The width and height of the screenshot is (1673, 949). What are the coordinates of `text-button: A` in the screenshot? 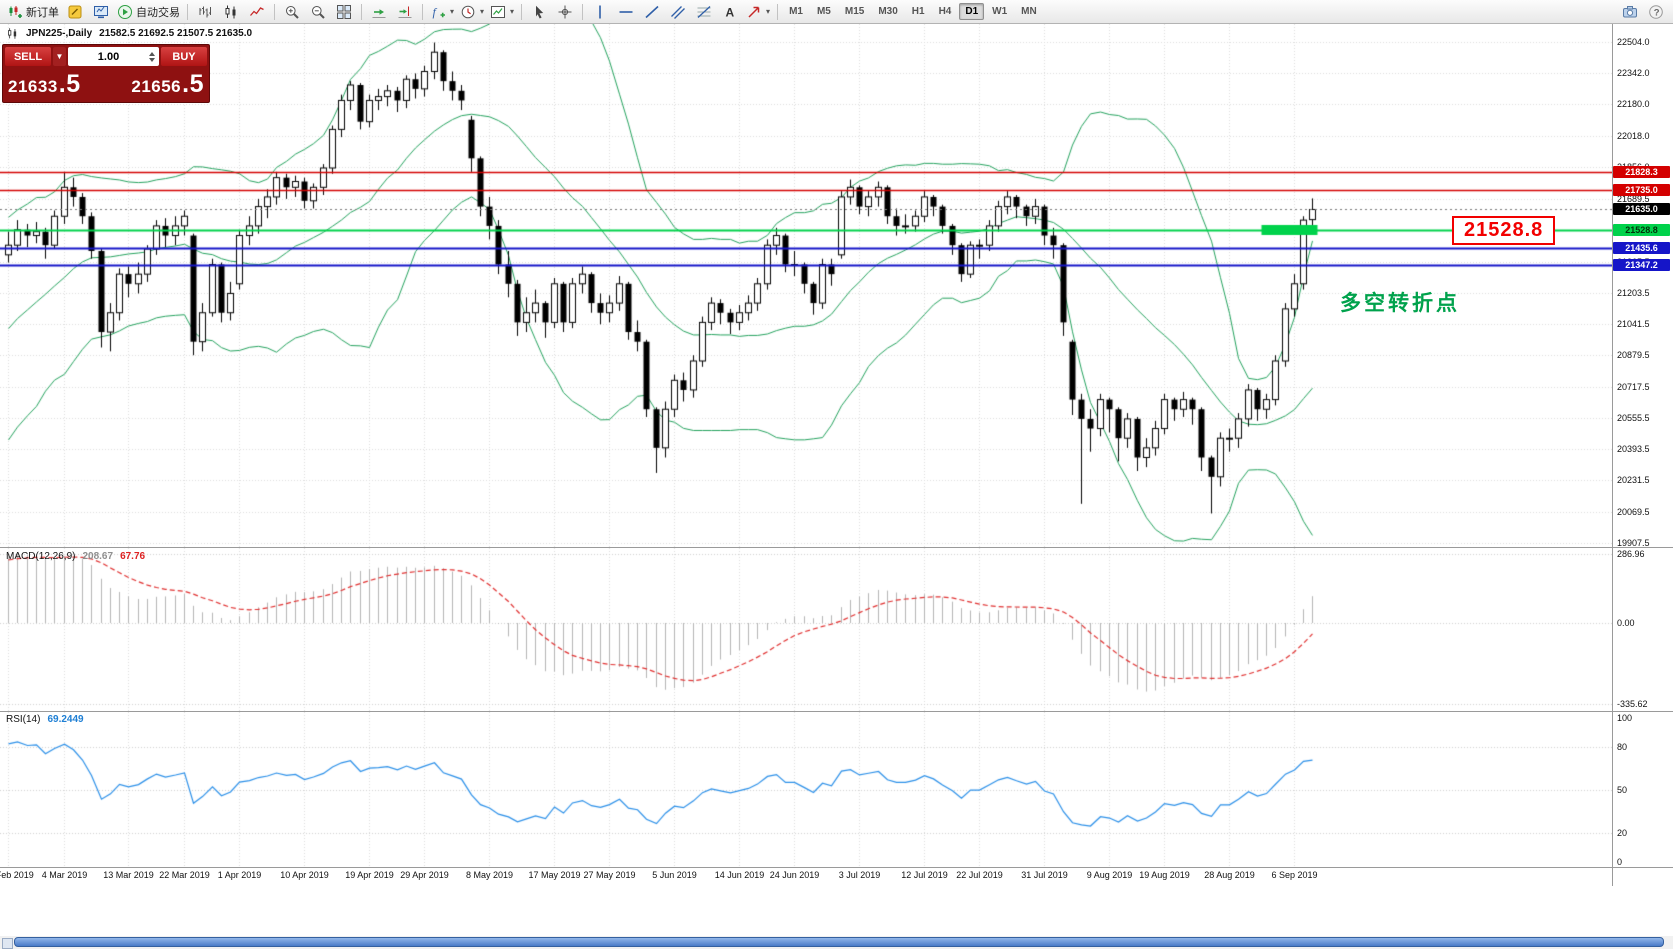 It's located at (730, 12).